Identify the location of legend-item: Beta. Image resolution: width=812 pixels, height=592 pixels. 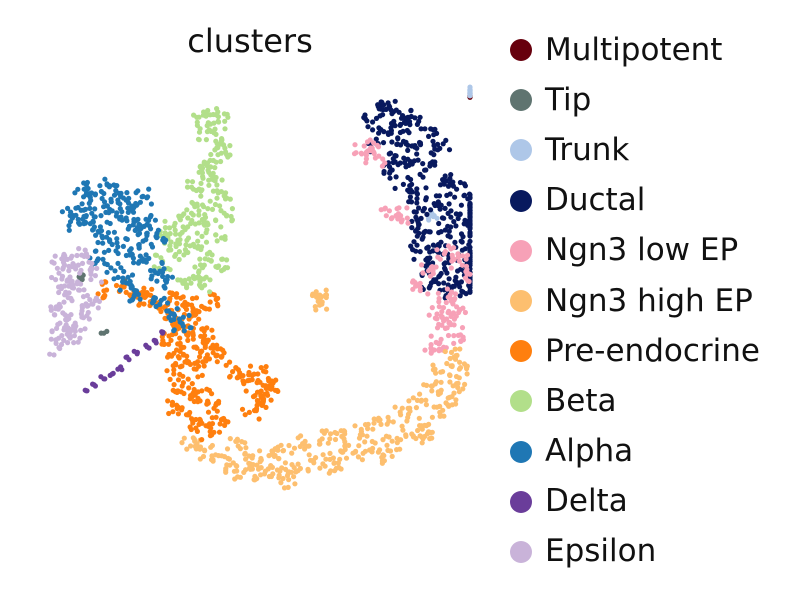
(635, 401).